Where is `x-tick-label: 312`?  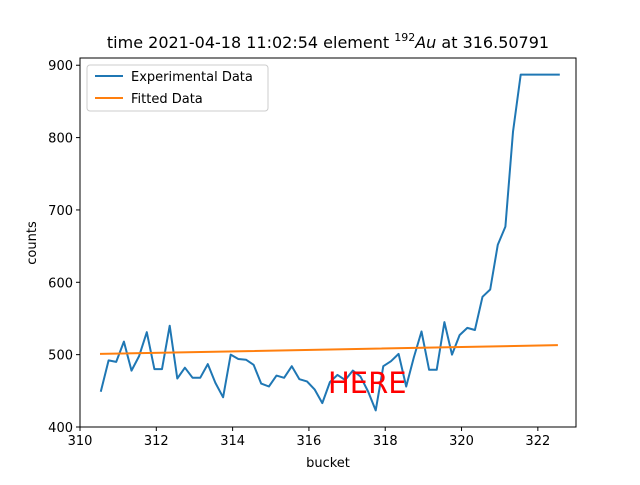
x-tick-label: 312 is located at coordinates (156, 441).